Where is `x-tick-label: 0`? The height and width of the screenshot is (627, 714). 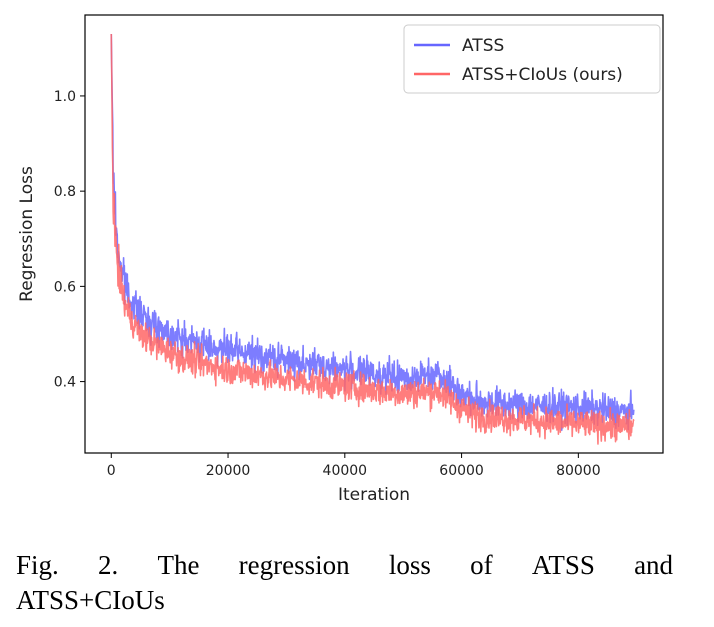 x-tick-label: 0 is located at coordinates (111, 471).